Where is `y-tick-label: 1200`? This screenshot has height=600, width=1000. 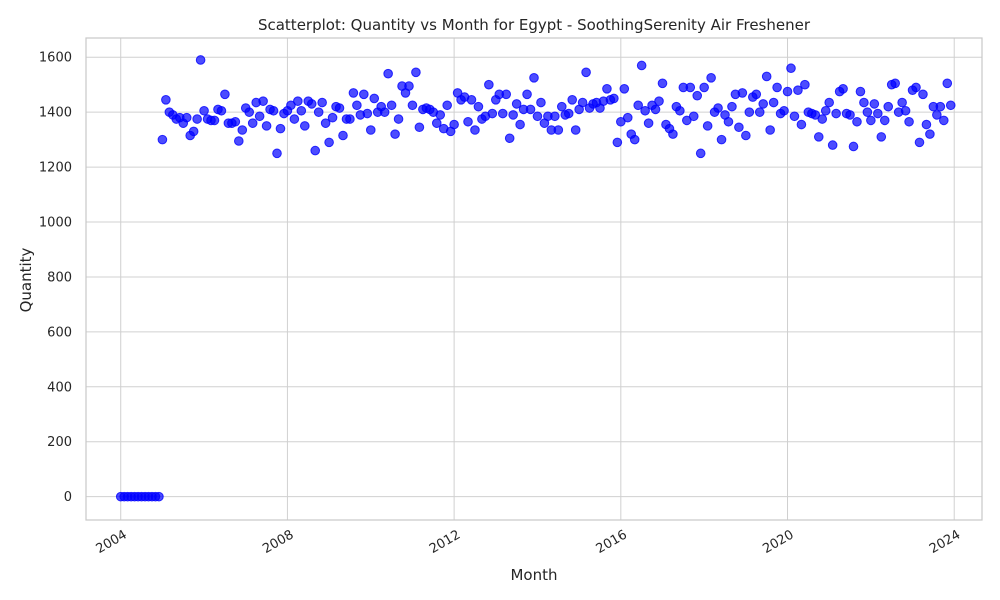 y-tick-label: 1200 is located at coordinates (55, 168).